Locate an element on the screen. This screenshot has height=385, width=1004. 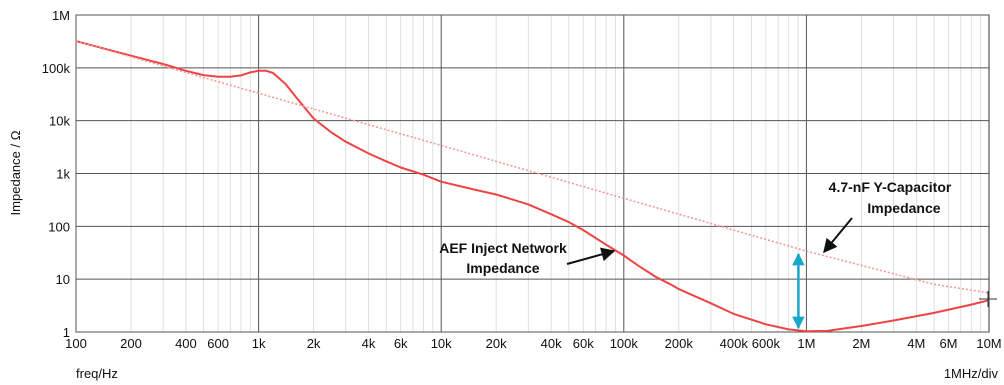
x-tick-label: 200k is located at coordinates (679, 343).